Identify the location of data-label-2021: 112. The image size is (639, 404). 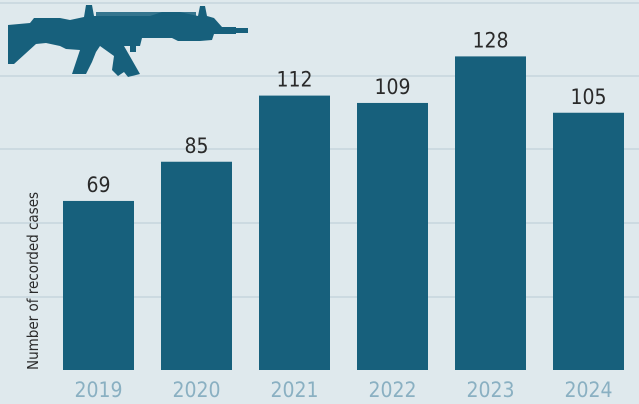
(294, 80).